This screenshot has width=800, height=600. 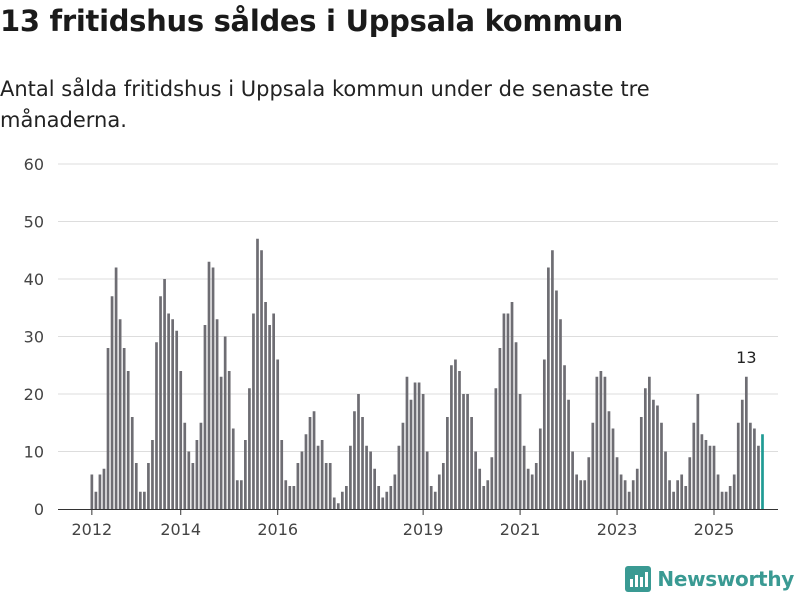 I want to click on y-tick-label: 10, so click(x=34, y=452).